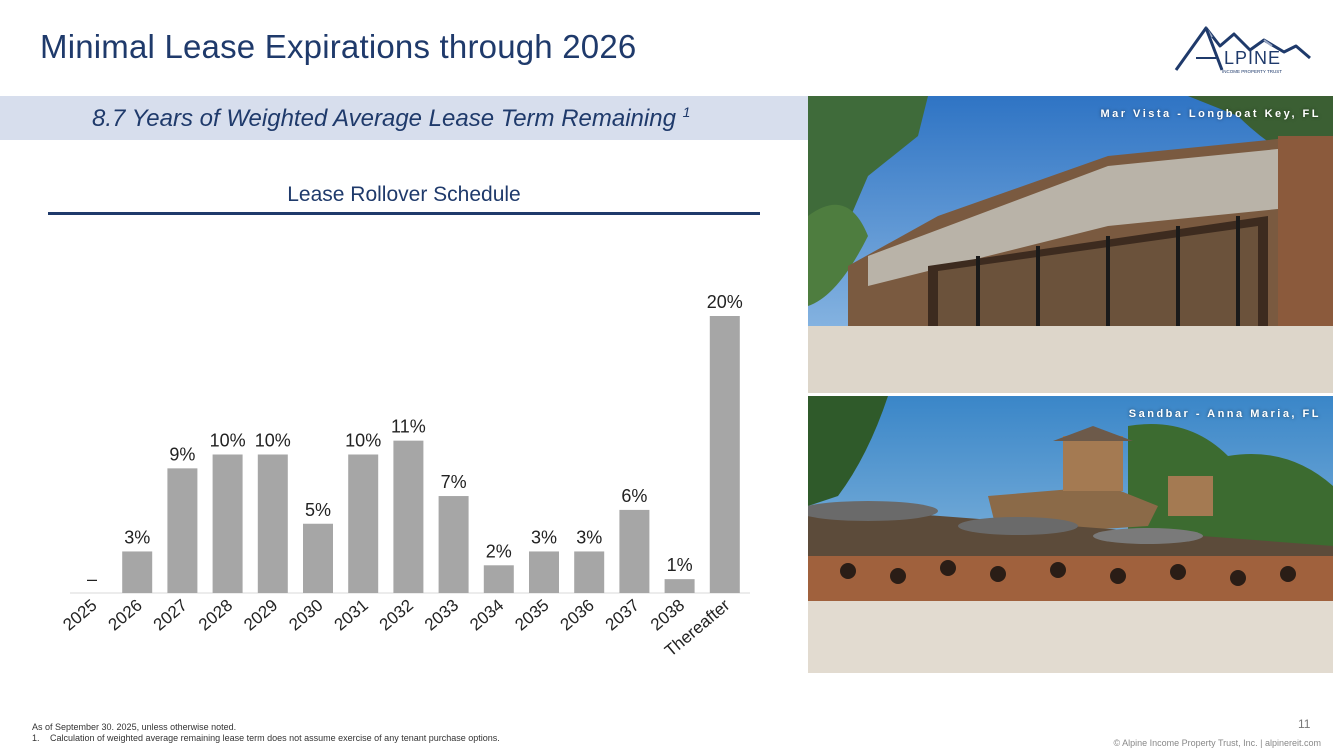 This screenshot has height=749, width=1333. I want to click on tick-label-2036: 2036, so click(577, 615).